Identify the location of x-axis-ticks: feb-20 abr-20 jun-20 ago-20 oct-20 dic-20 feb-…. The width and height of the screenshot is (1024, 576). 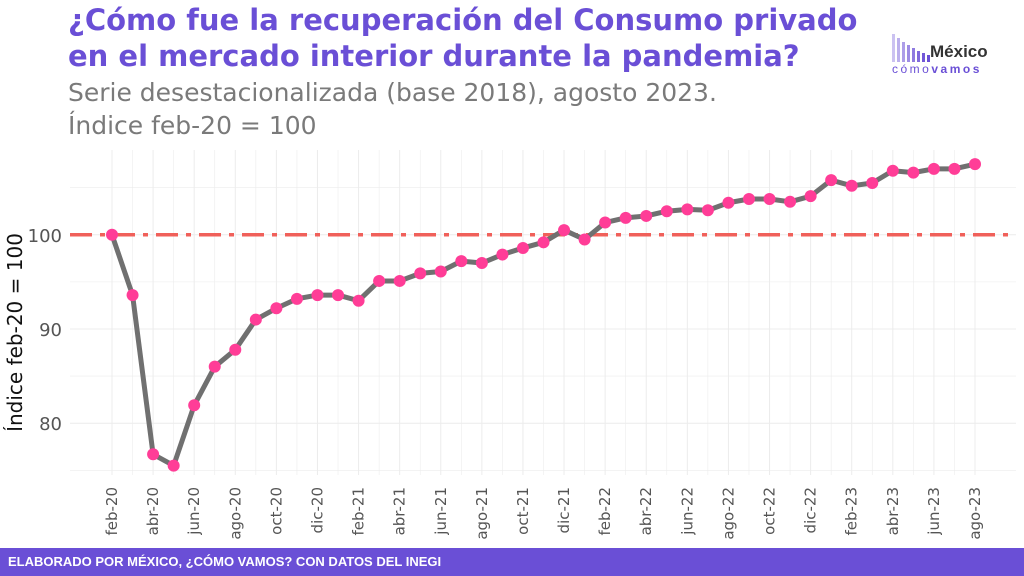
(543, 513).